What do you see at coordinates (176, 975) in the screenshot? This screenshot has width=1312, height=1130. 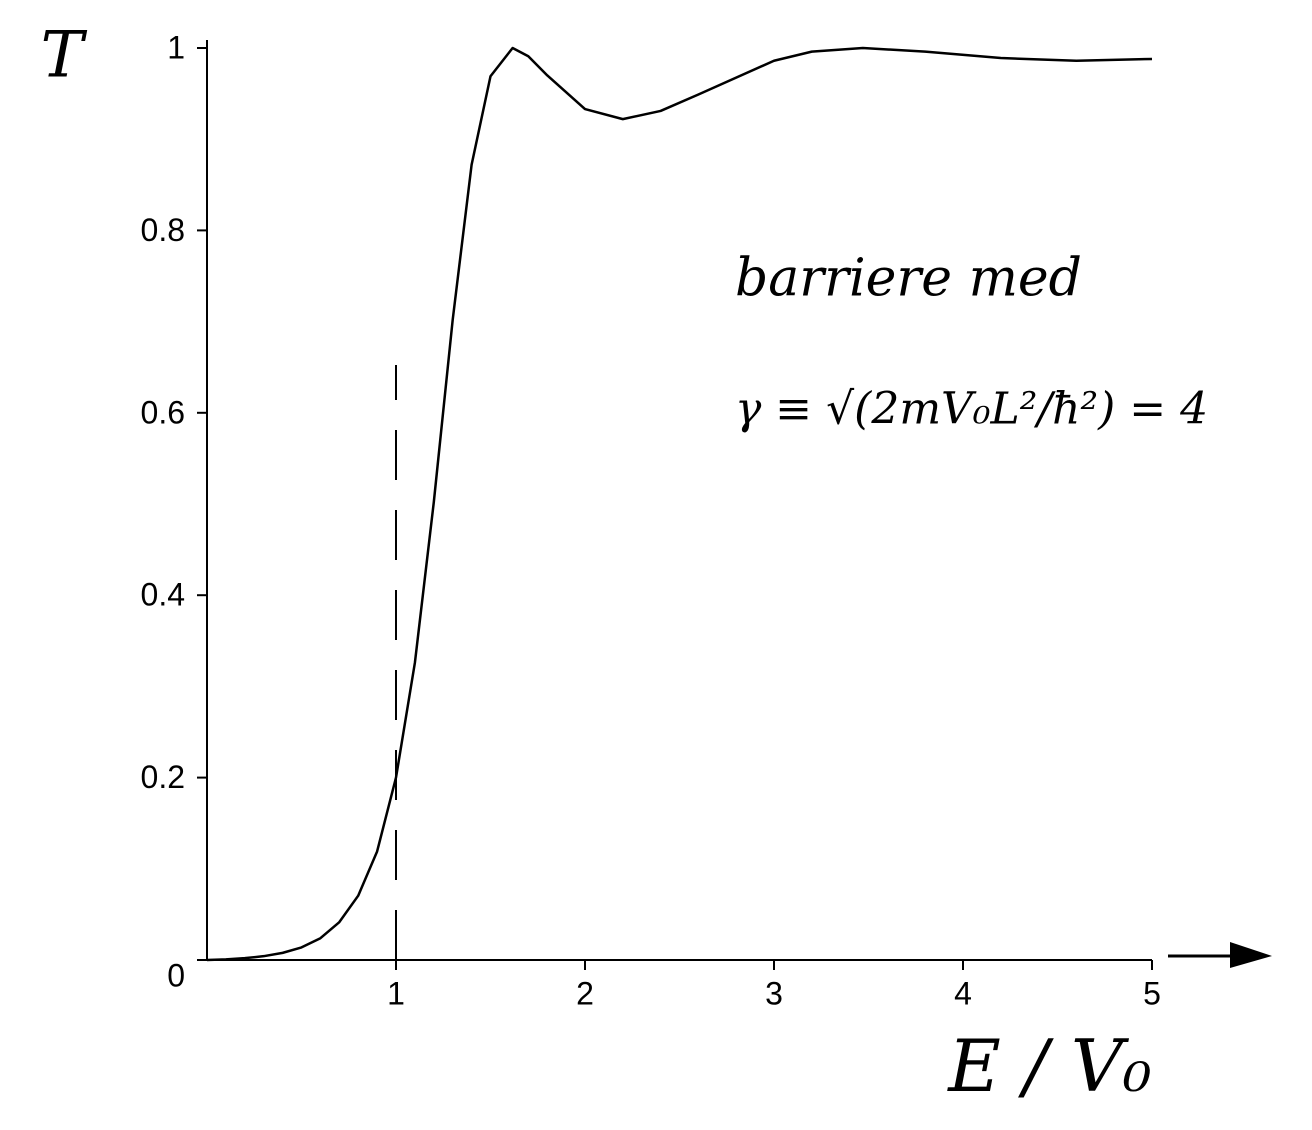 I see `y-tick-label: 0` at bounding box center [176, 975].